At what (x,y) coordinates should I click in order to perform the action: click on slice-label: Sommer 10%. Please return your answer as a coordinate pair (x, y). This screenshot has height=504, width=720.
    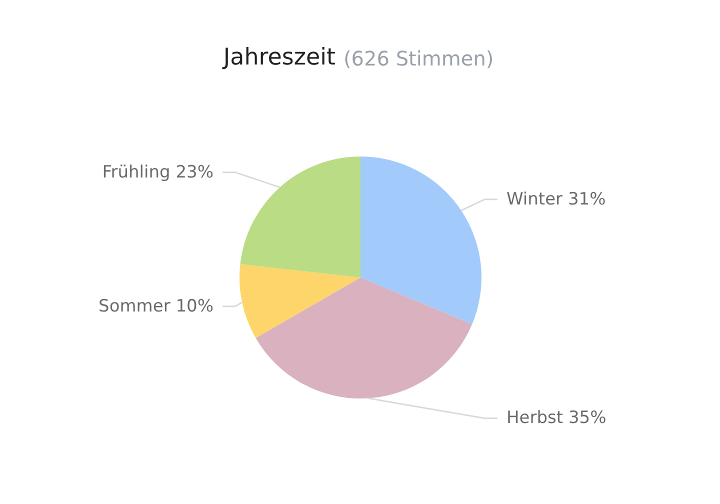
    Looking at the image, I should click on (156, 306).